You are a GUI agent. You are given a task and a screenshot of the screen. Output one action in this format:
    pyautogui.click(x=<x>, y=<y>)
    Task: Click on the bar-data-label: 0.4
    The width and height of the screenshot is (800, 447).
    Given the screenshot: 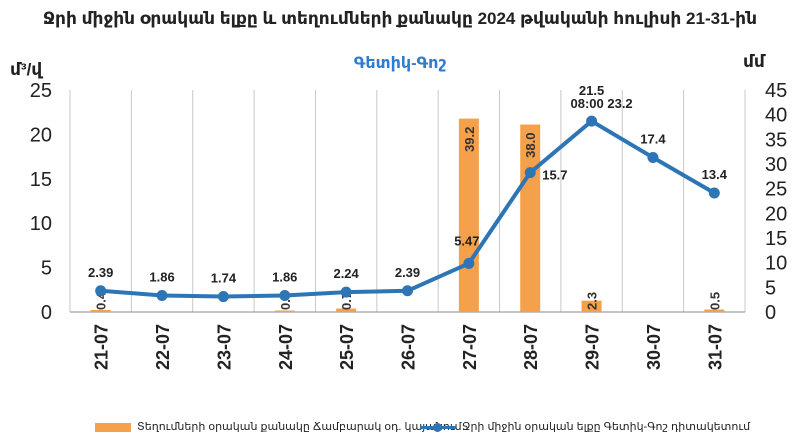 What is the action you would take?
    pyautogui.click(x=101, y=300)
    